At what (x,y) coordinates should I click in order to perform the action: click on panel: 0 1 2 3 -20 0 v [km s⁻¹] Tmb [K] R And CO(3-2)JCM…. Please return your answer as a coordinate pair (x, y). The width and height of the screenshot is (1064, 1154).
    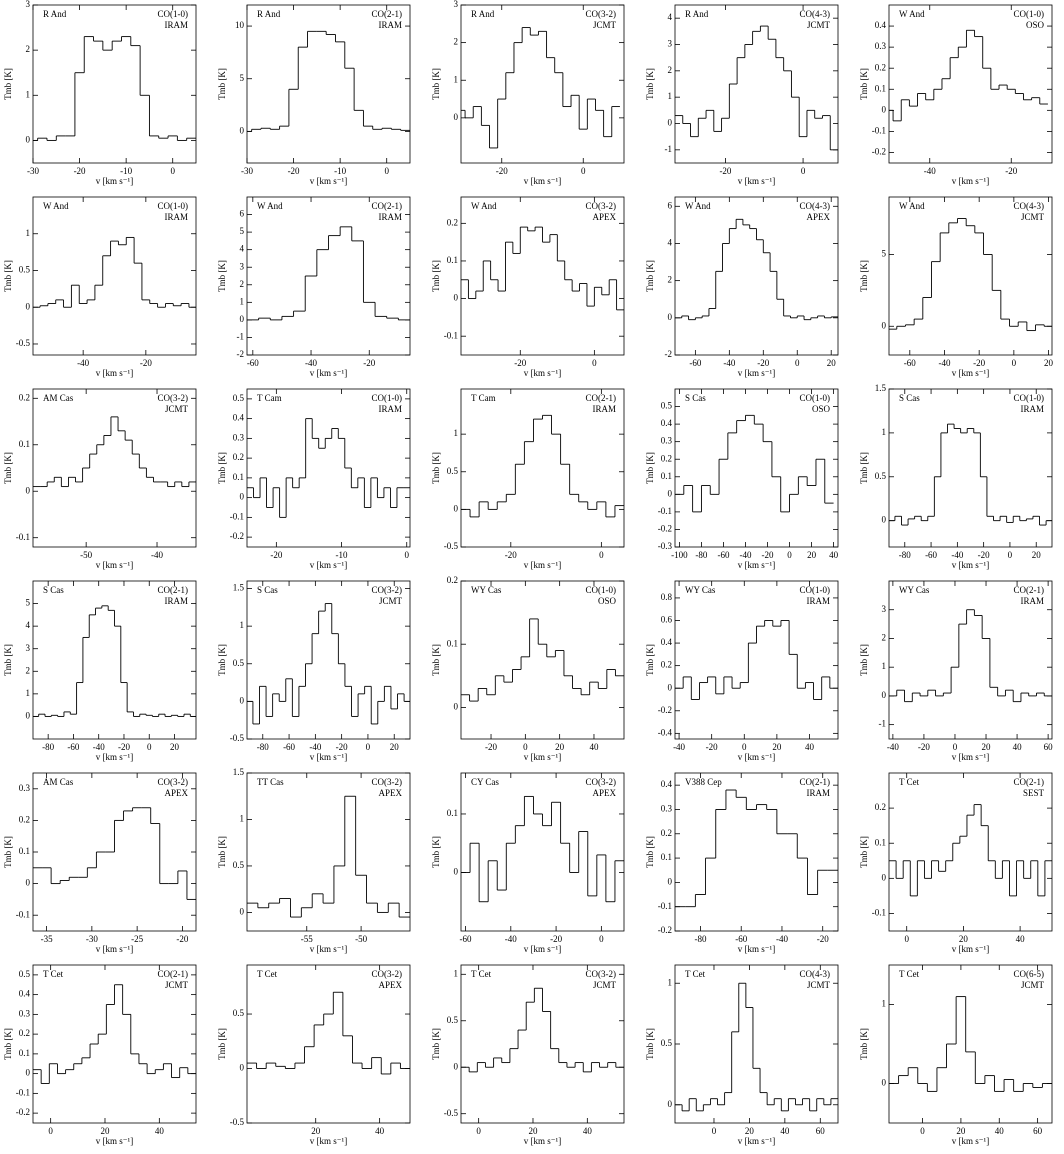
    Looking at the image, I should click on (528, 93).